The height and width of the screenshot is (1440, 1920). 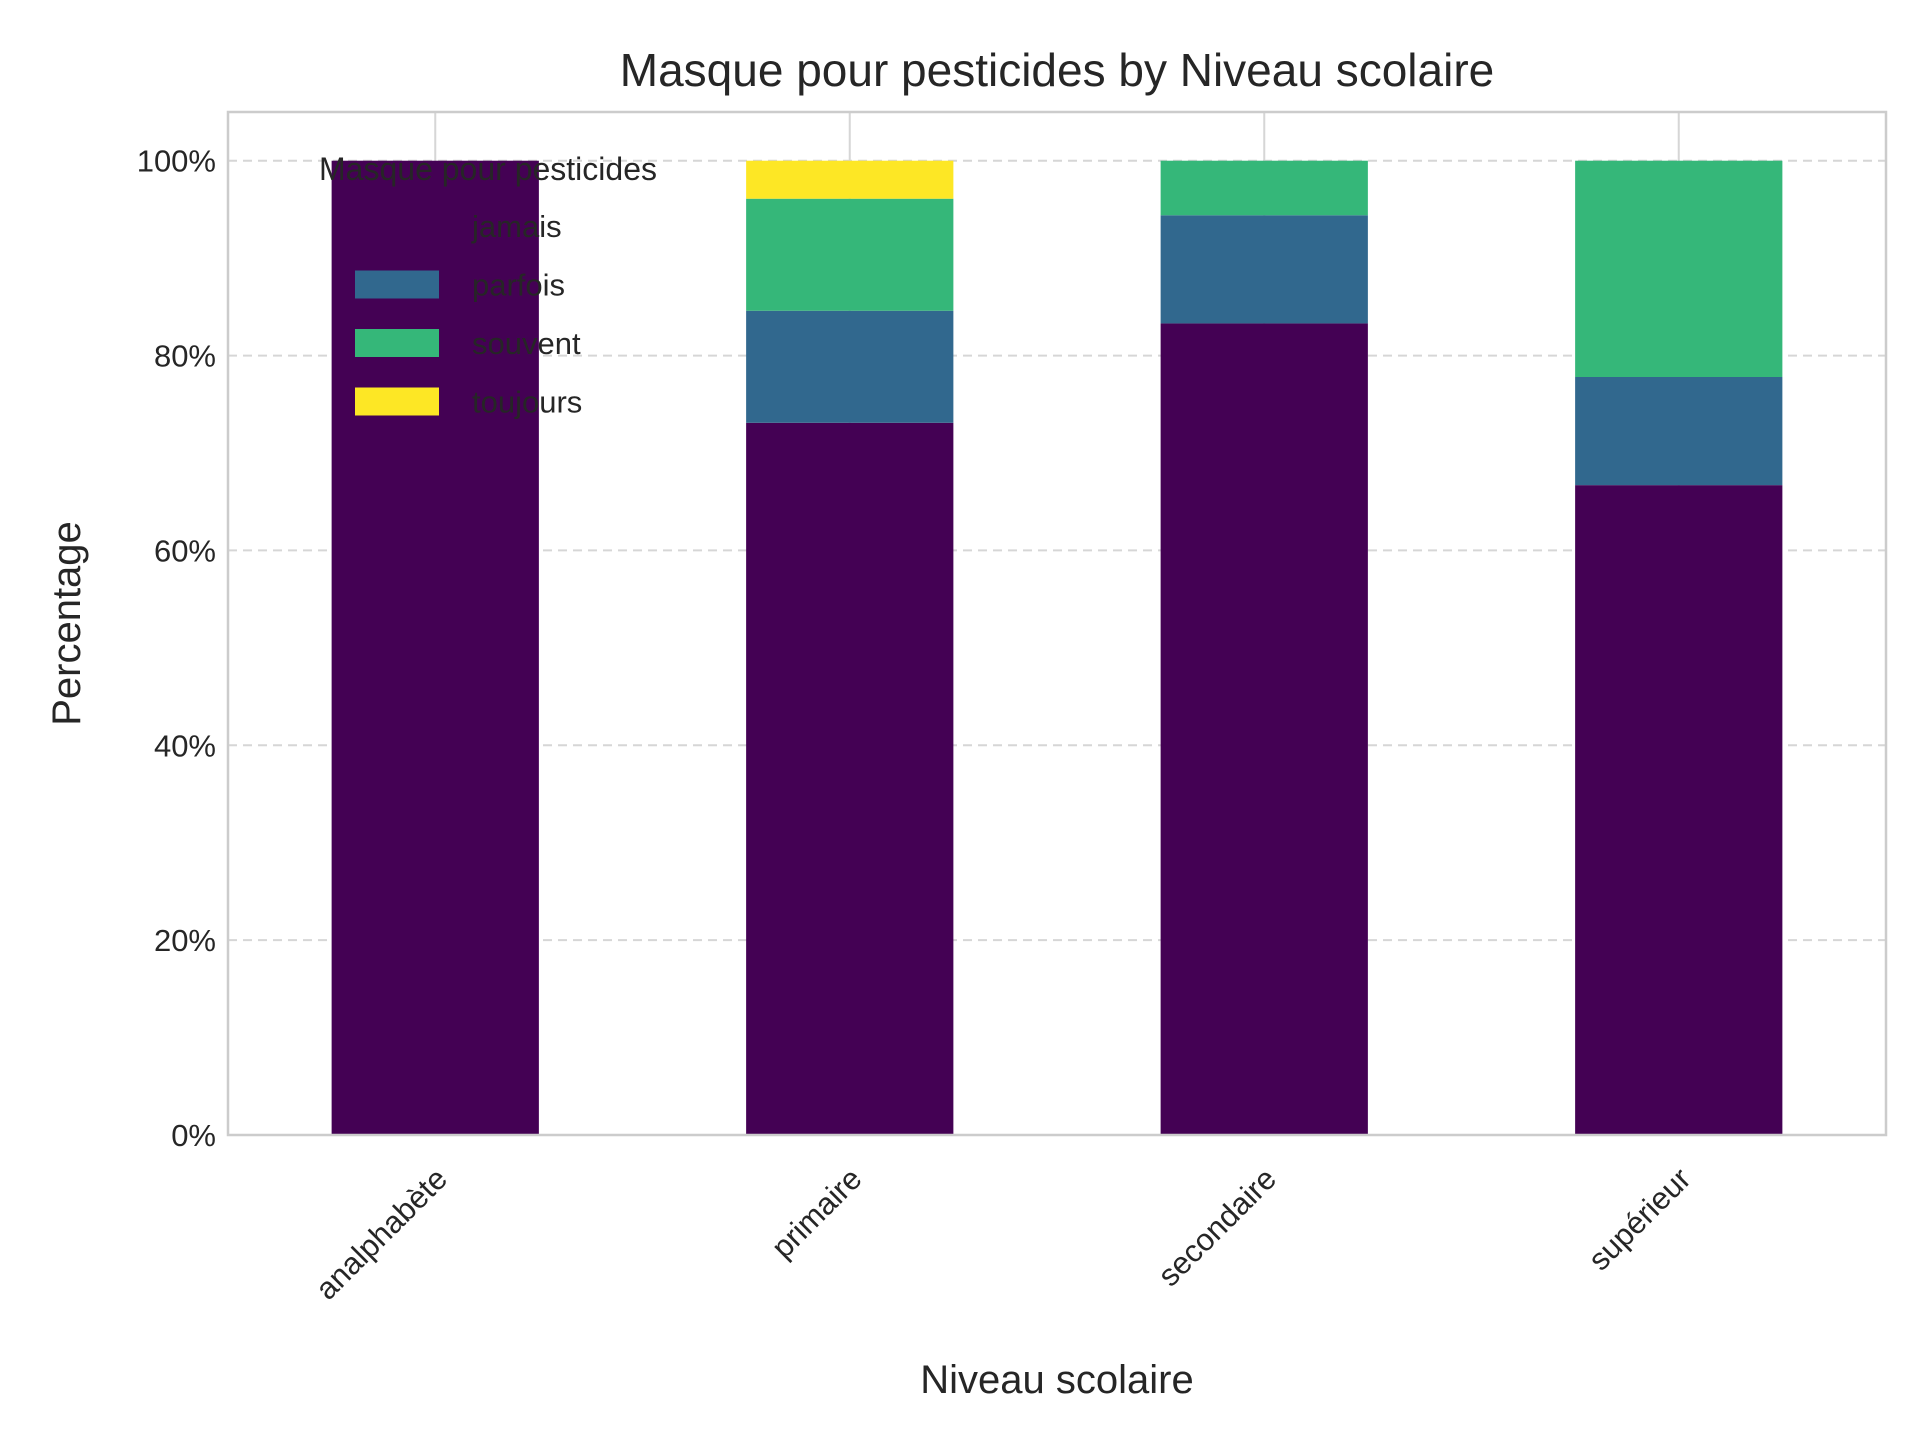 I want to click on y-tick-label: 60%, so click(x=185, y=550).